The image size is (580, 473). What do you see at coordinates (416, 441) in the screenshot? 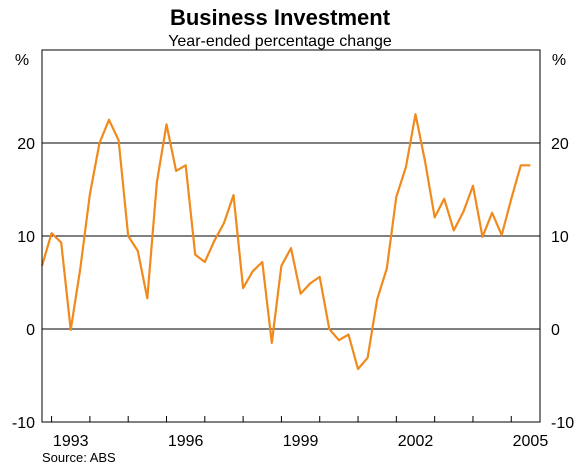
I see `x-tick-label: 2002` at bounding box center [416, 441].